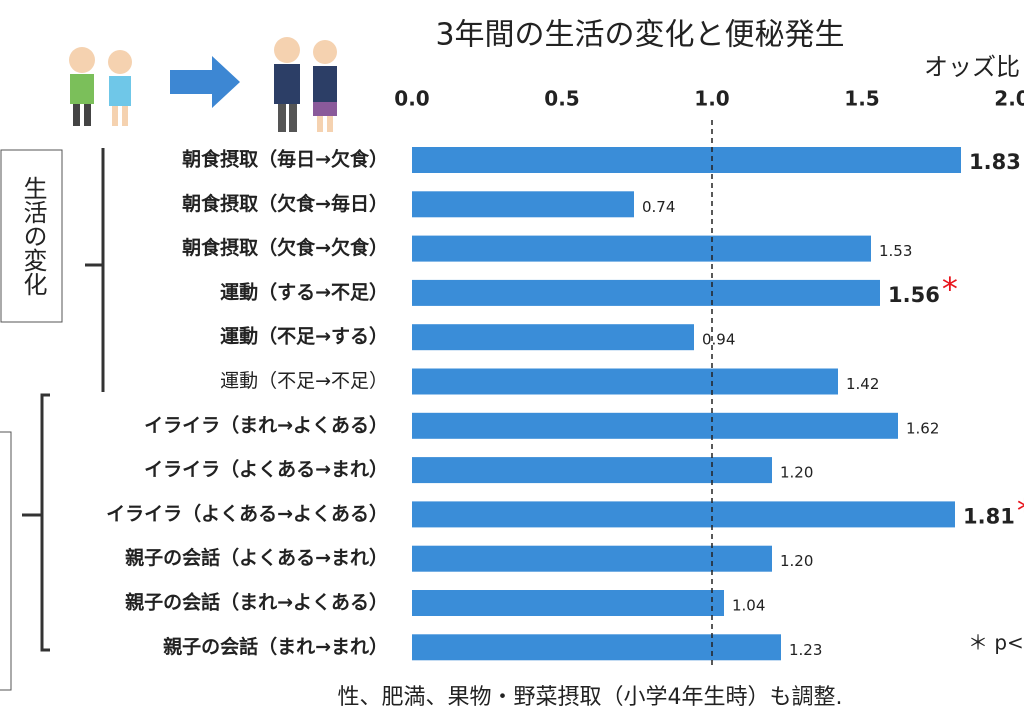  What do you see at coordinates (861, 99) in the screenshot?
I see `x-tick-label: 1.5` at bounding box center [861, 99].